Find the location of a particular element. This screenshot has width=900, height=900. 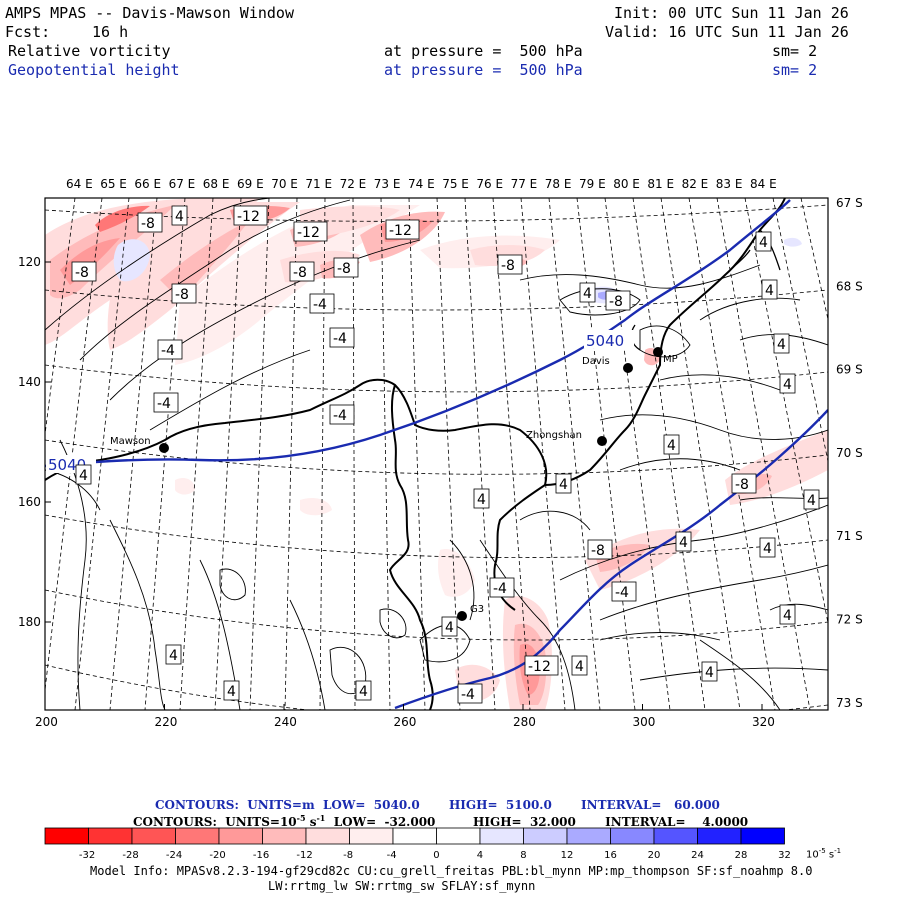

lon-label: 83 E is located at coordinates (729, 184).